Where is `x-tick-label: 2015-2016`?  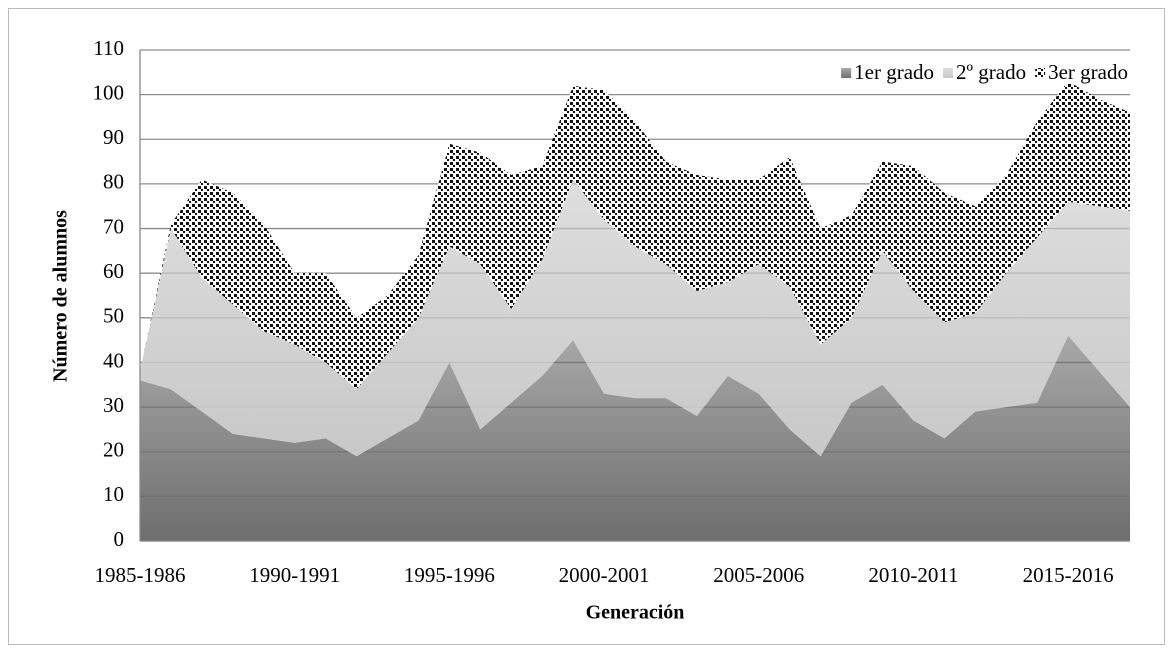
x-tick-label: 2015-2016 is located at coordinates (1068, 575).